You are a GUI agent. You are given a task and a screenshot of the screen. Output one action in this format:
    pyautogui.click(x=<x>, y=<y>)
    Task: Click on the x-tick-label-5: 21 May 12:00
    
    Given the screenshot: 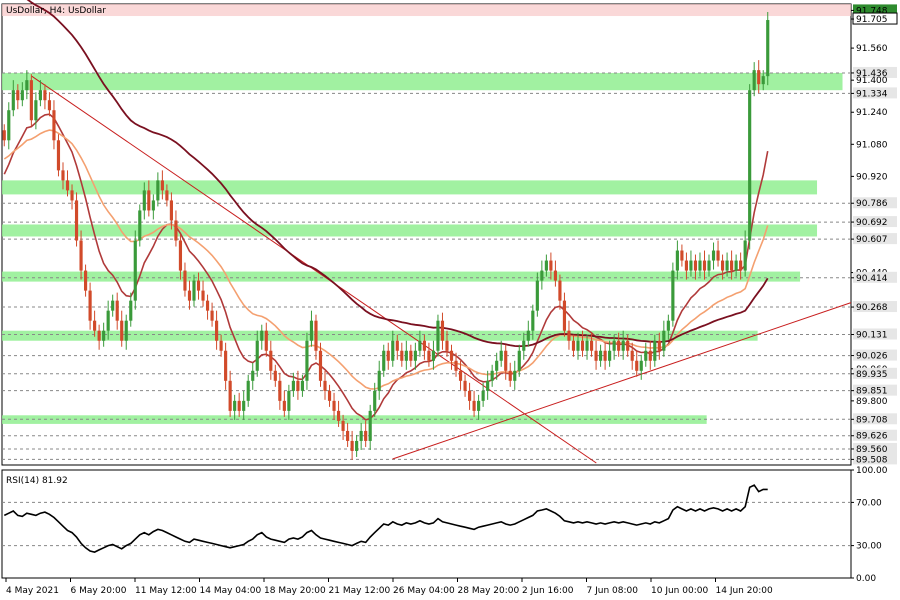 What is the action you would take?
    pyautogui.click(x=360, y=591)
    